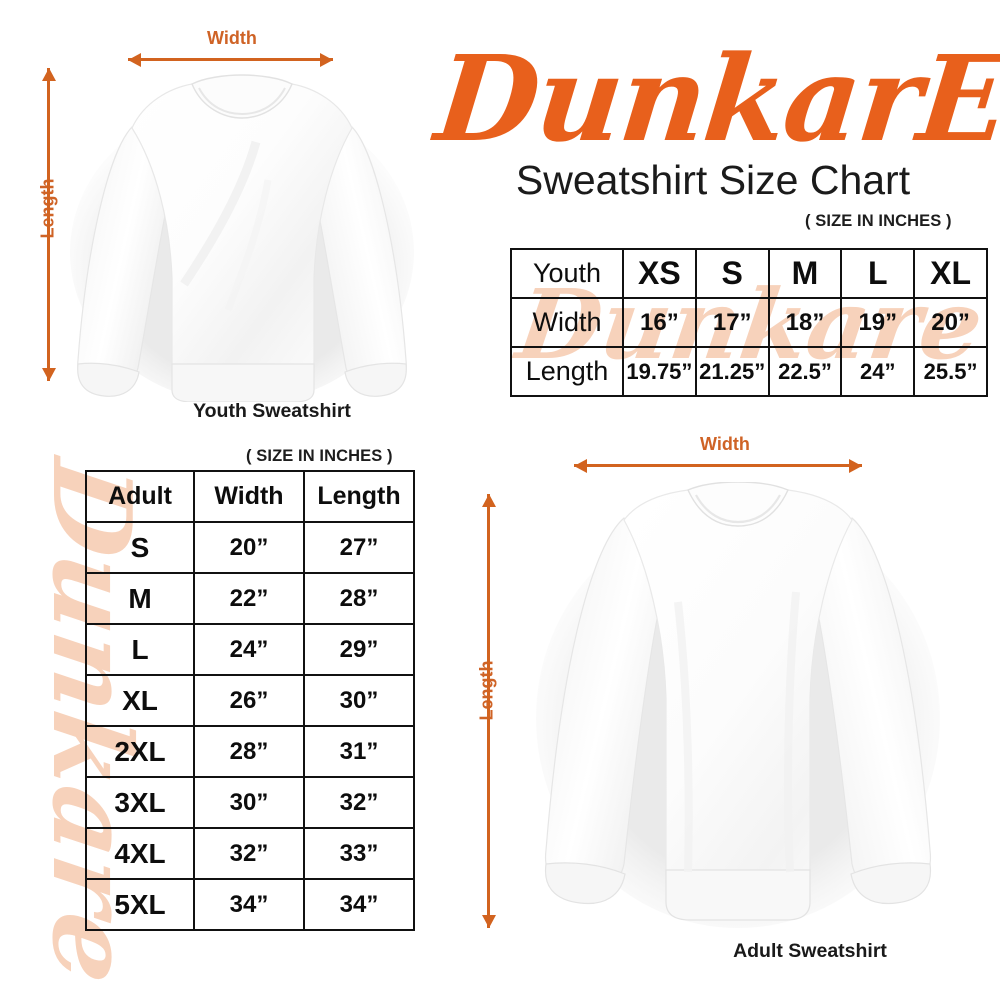  I want to click on adult-length-arrow, so click(488, 711).